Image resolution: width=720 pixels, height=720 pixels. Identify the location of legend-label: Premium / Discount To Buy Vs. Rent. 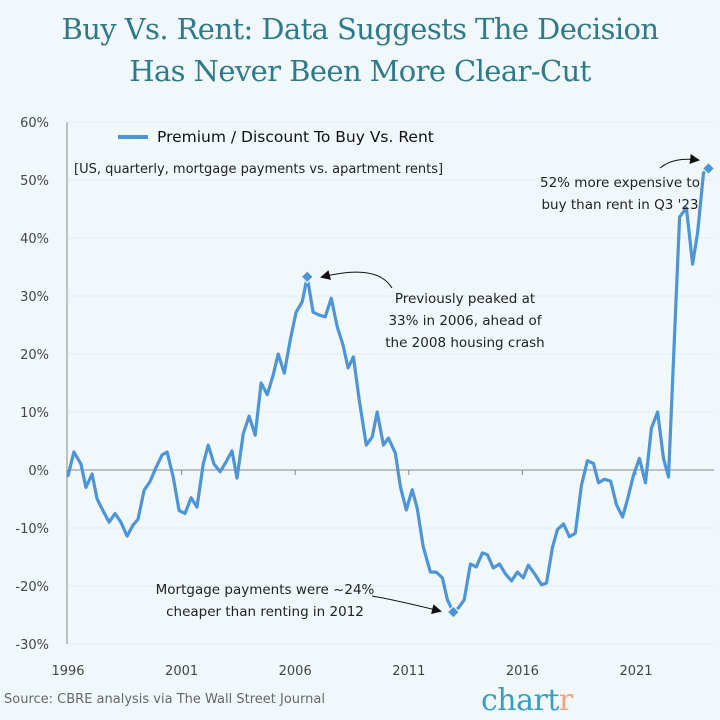
(295, 137).